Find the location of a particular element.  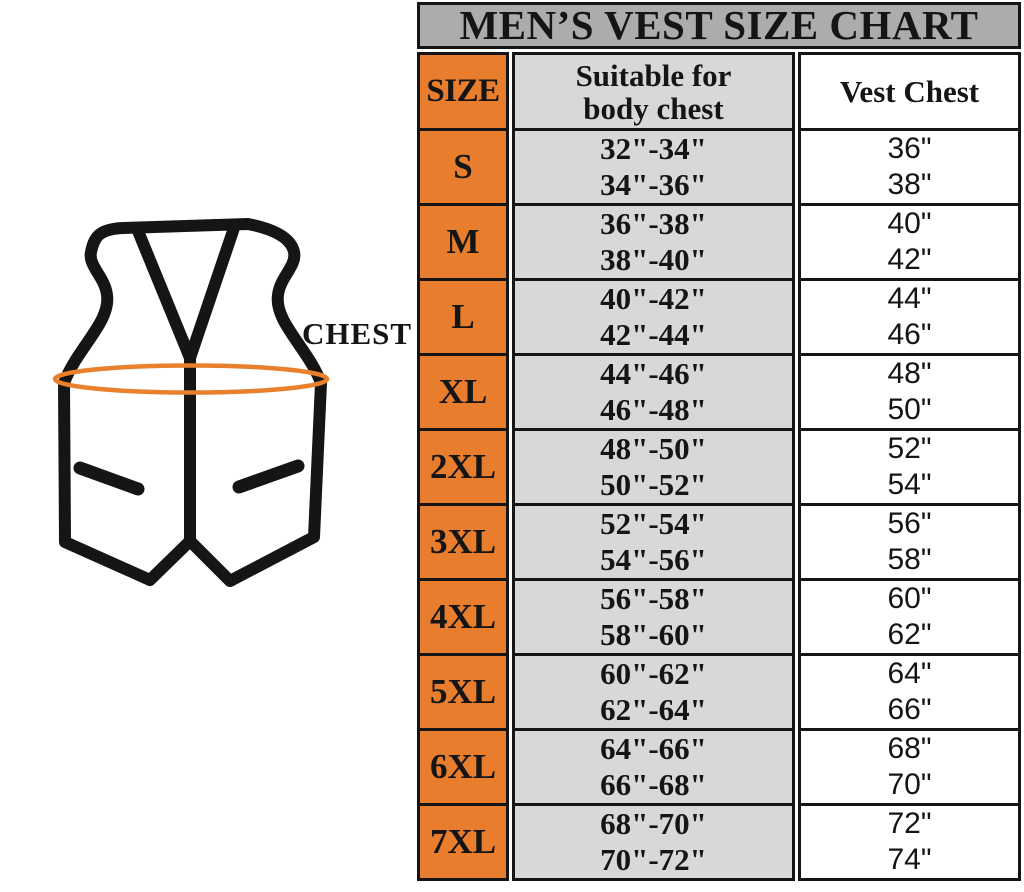

vest-chest-value: 74" is located at coordinates (909, 859).